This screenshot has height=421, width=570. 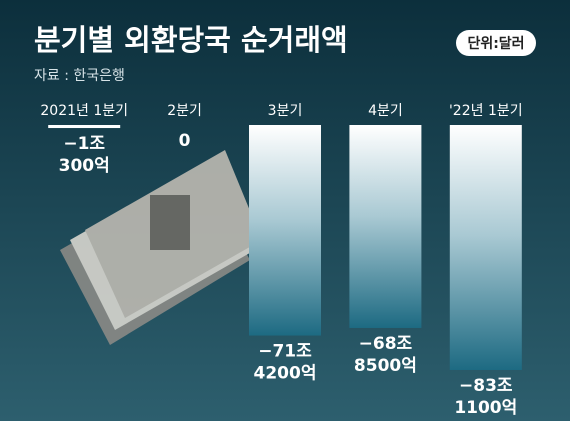 What do you see at coordinates (185, 141) in the screenshot?
I see `value-label: 0` at bounding box center [185, 141].